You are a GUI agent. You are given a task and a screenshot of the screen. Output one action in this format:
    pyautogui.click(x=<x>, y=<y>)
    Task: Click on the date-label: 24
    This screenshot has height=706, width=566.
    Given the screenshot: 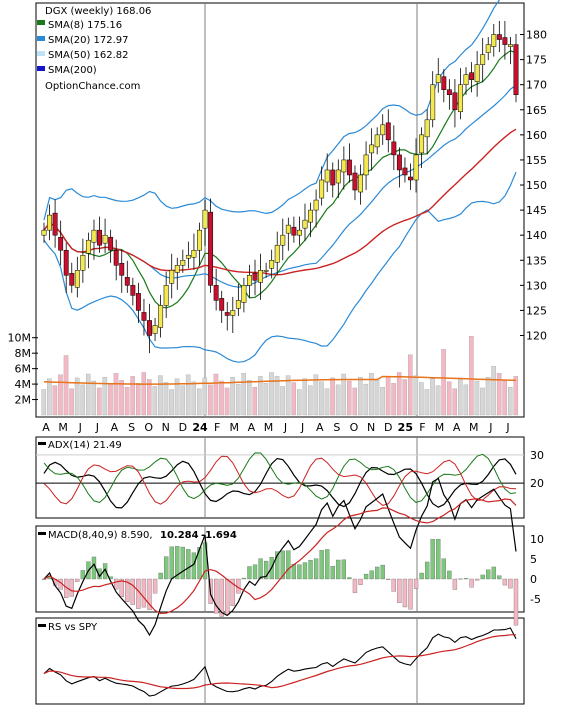 What is the action you would take?
    pyautogui.click(x=200, y=427)
    